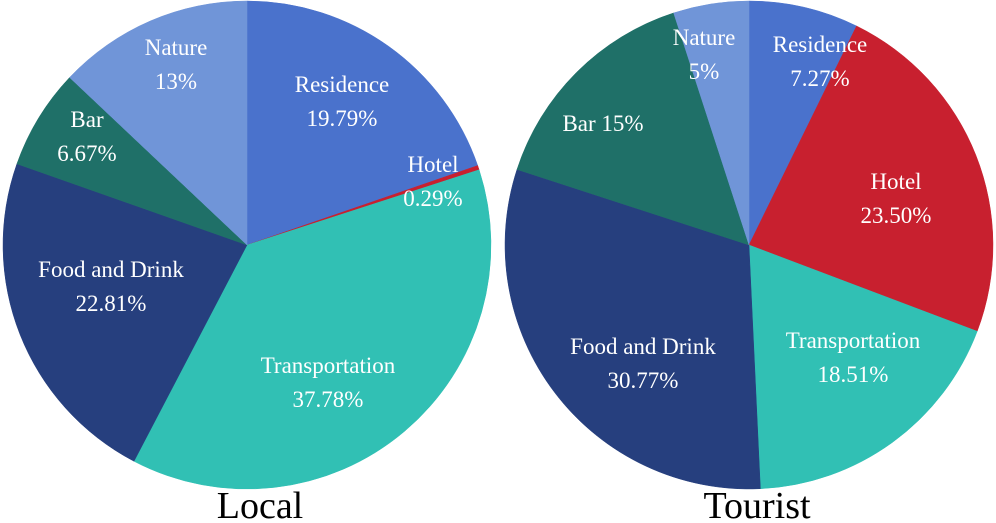 The height and width of the screenshot is (523, 996). Describe the element at coordinates (328, 365) in the screenshot. I see `slice-label-local-transportation: Transportation` at that location.